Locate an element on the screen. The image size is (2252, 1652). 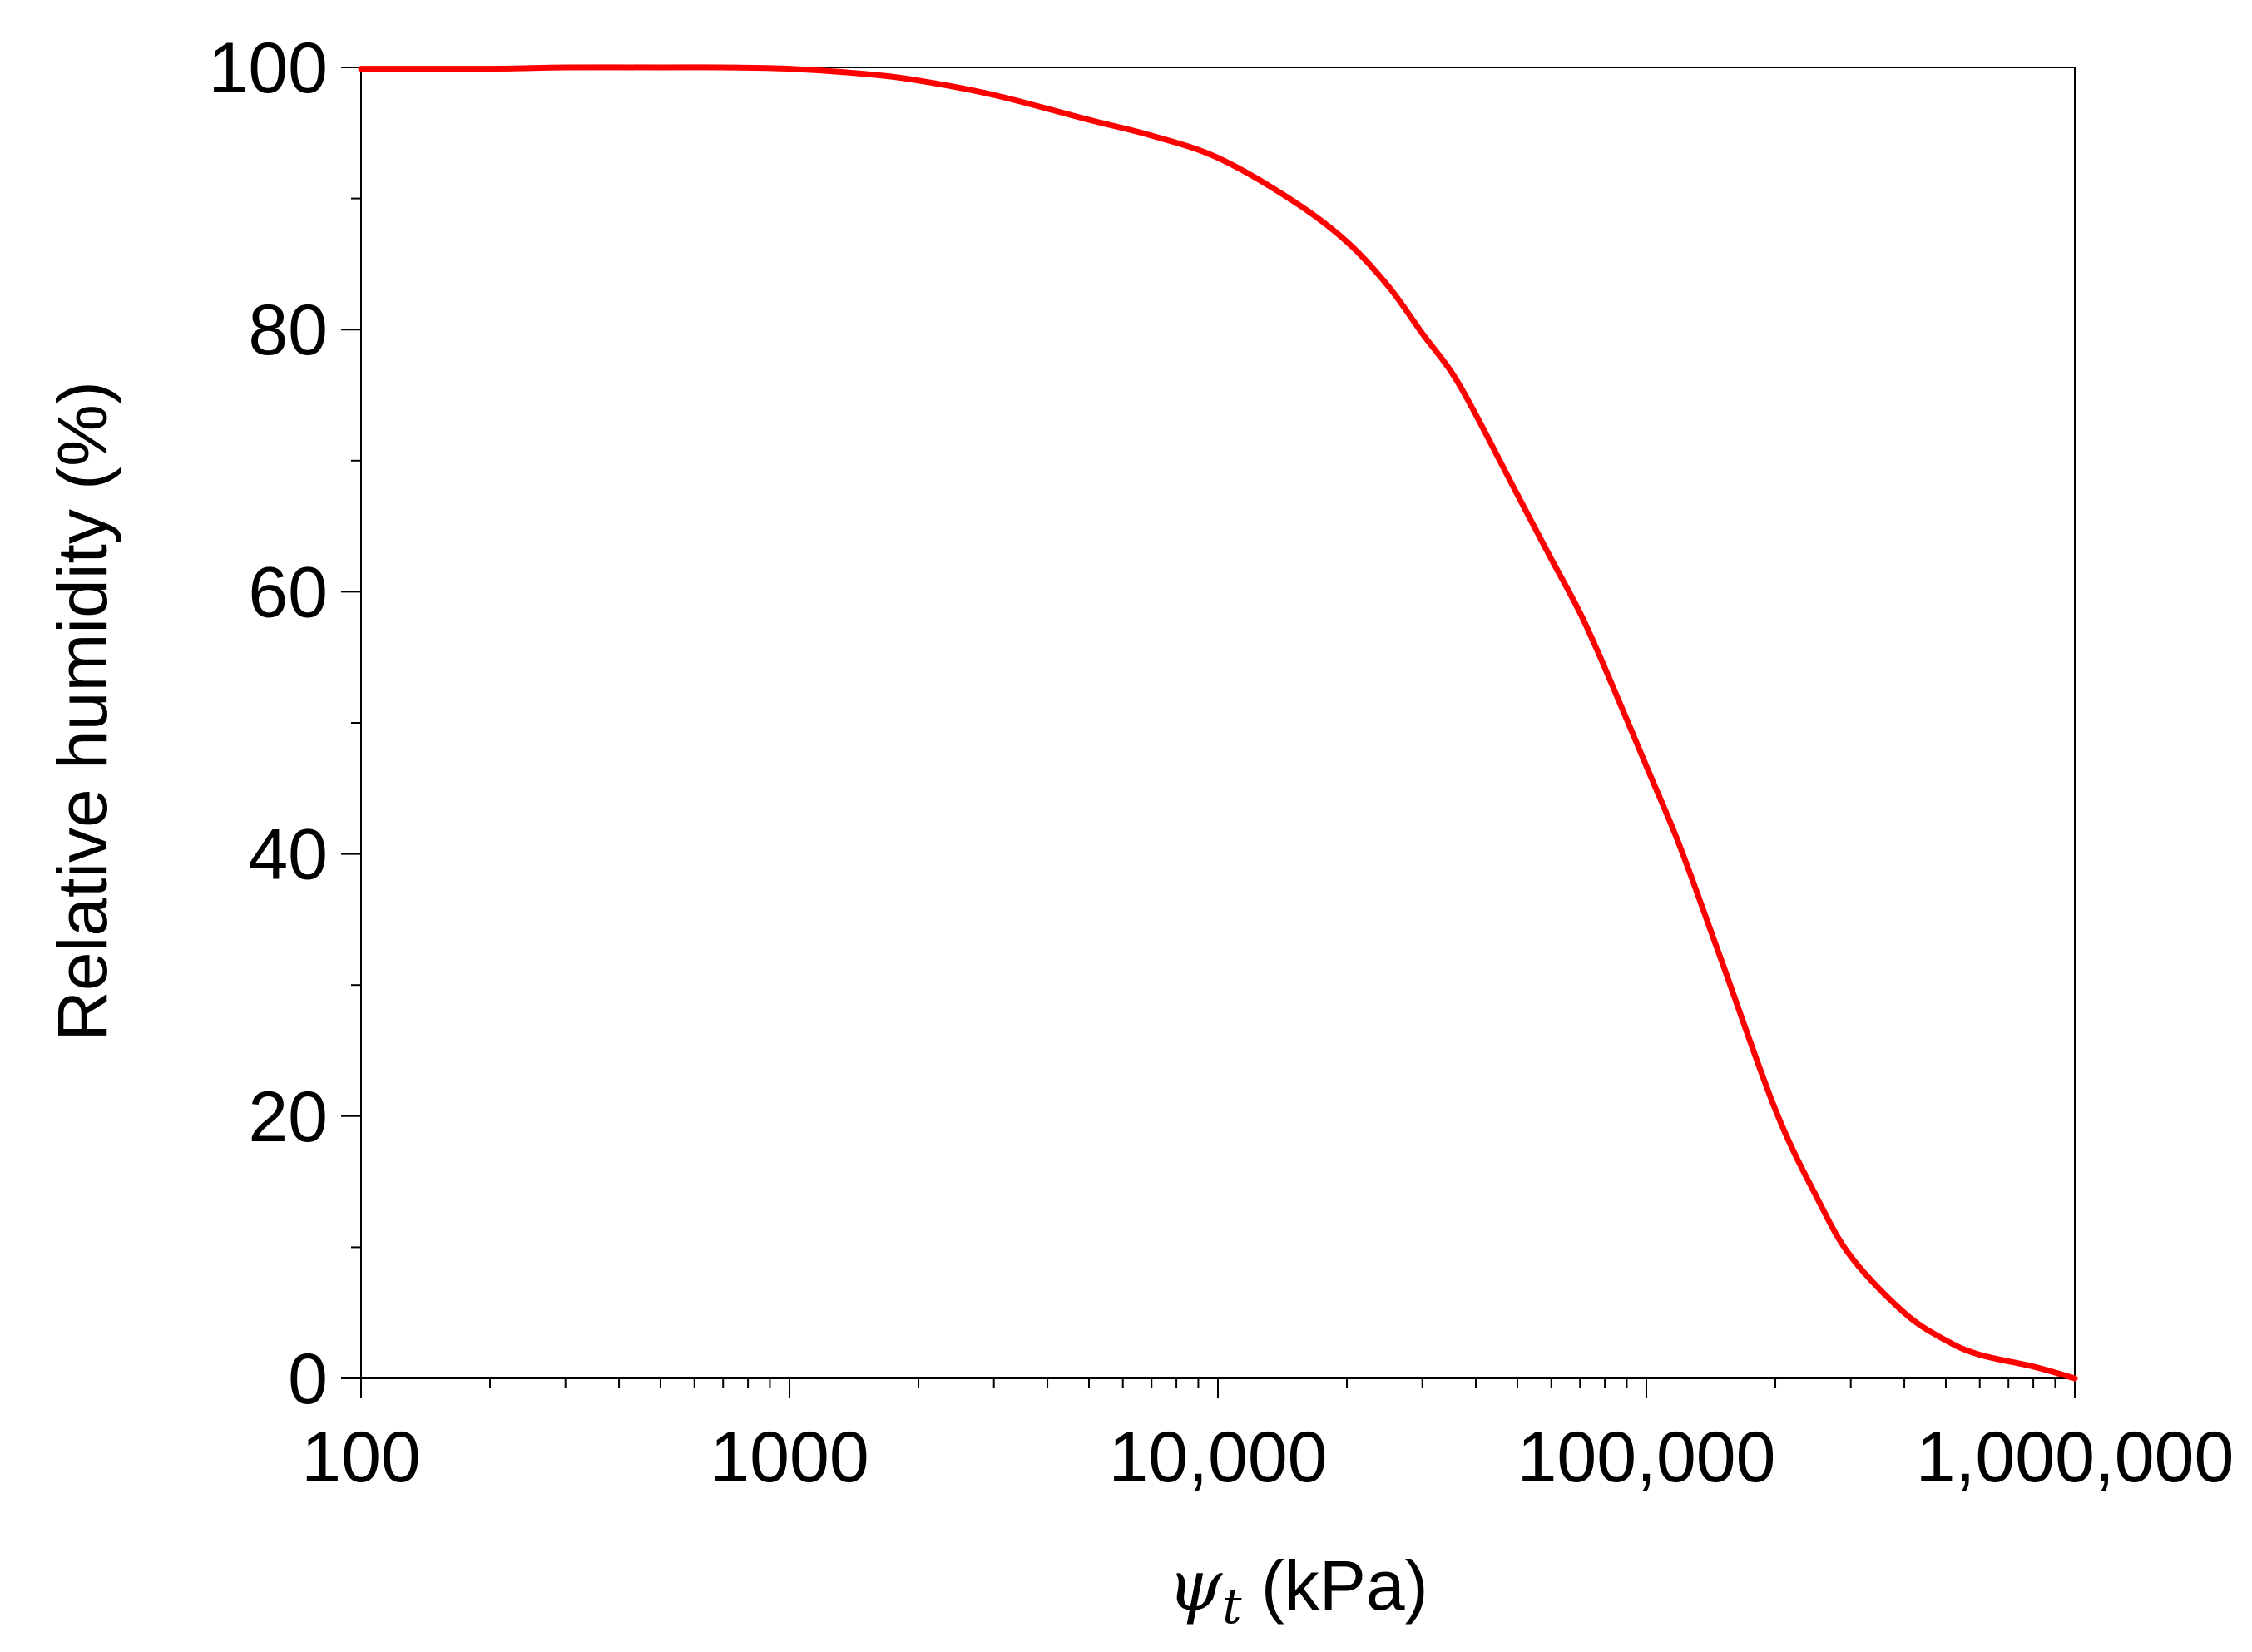
y-tick-label: 0 is located at coordinates (308, 1379).